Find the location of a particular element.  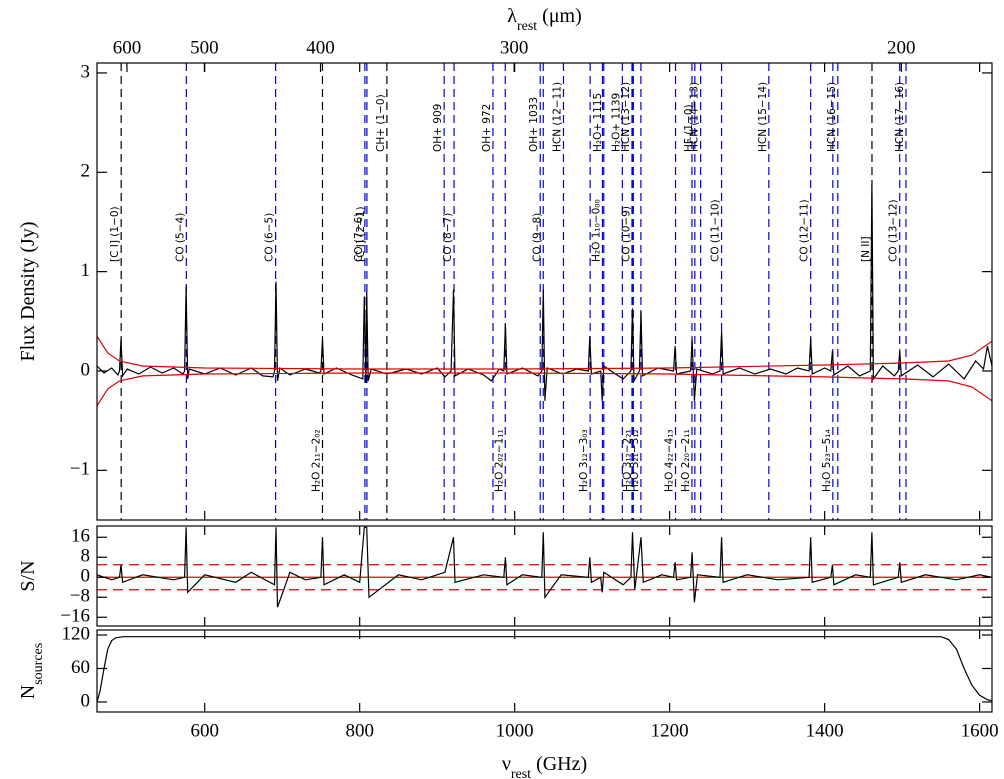

y-axis-label: Nsources is located at coordinates (31, 671).